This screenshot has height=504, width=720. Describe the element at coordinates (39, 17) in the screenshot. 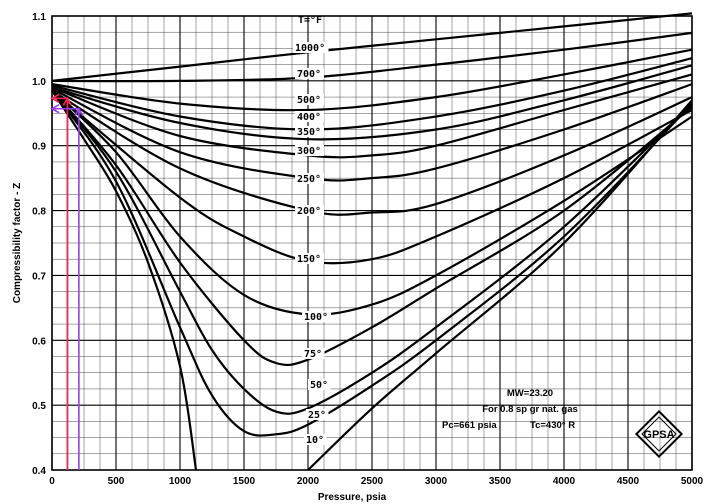

I see `y-tick-label: 1.1` at that location.